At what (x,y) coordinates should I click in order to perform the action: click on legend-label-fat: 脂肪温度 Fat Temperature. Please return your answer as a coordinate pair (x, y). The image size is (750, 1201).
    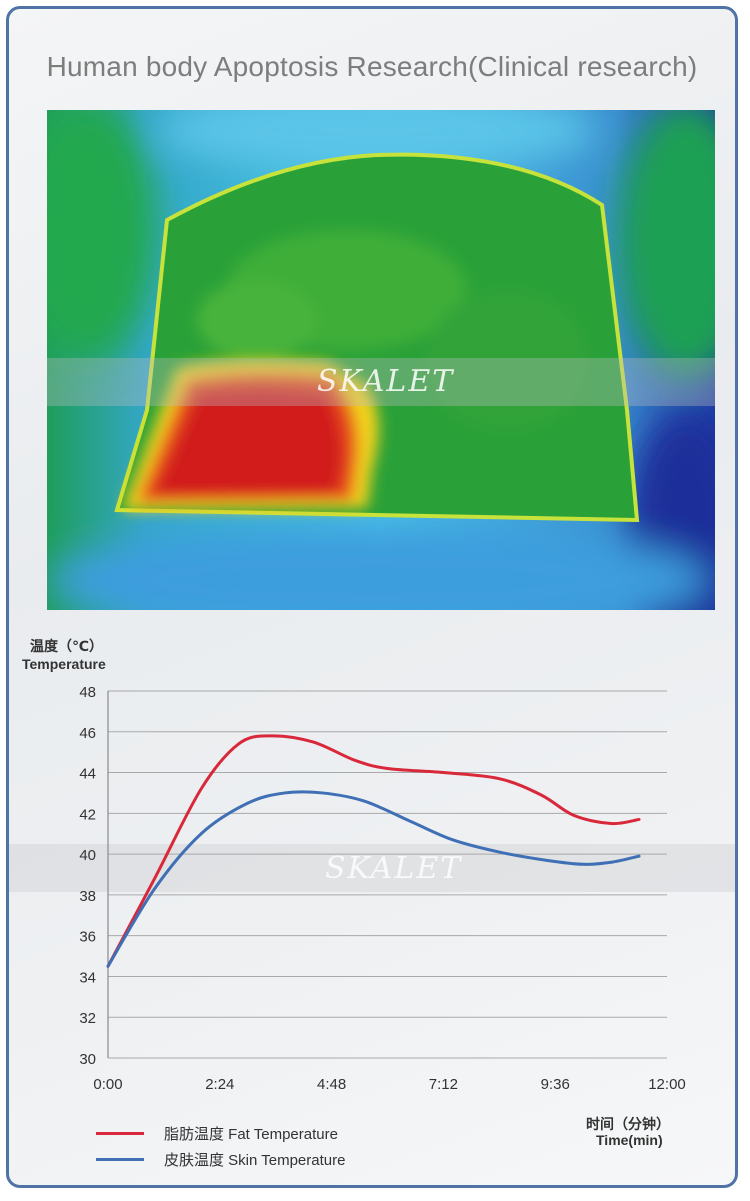
    Looking at the image, I should click on (251, 1134).